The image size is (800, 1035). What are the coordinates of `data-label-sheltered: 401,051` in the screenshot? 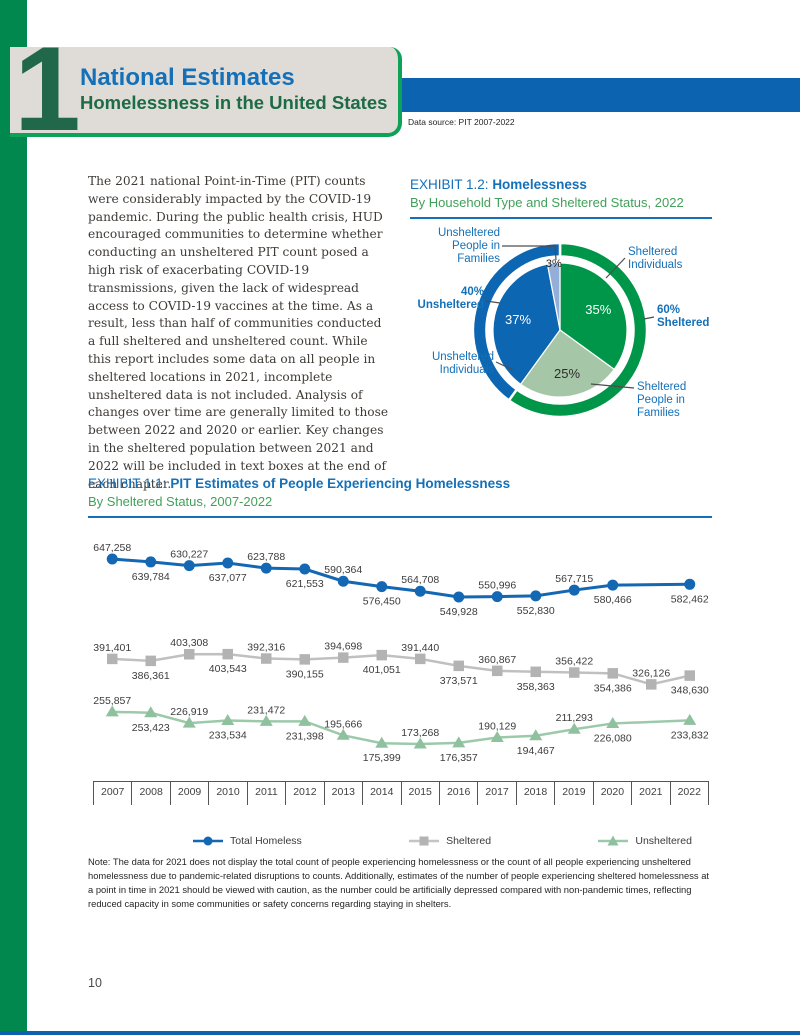 It's located at (382, 670).